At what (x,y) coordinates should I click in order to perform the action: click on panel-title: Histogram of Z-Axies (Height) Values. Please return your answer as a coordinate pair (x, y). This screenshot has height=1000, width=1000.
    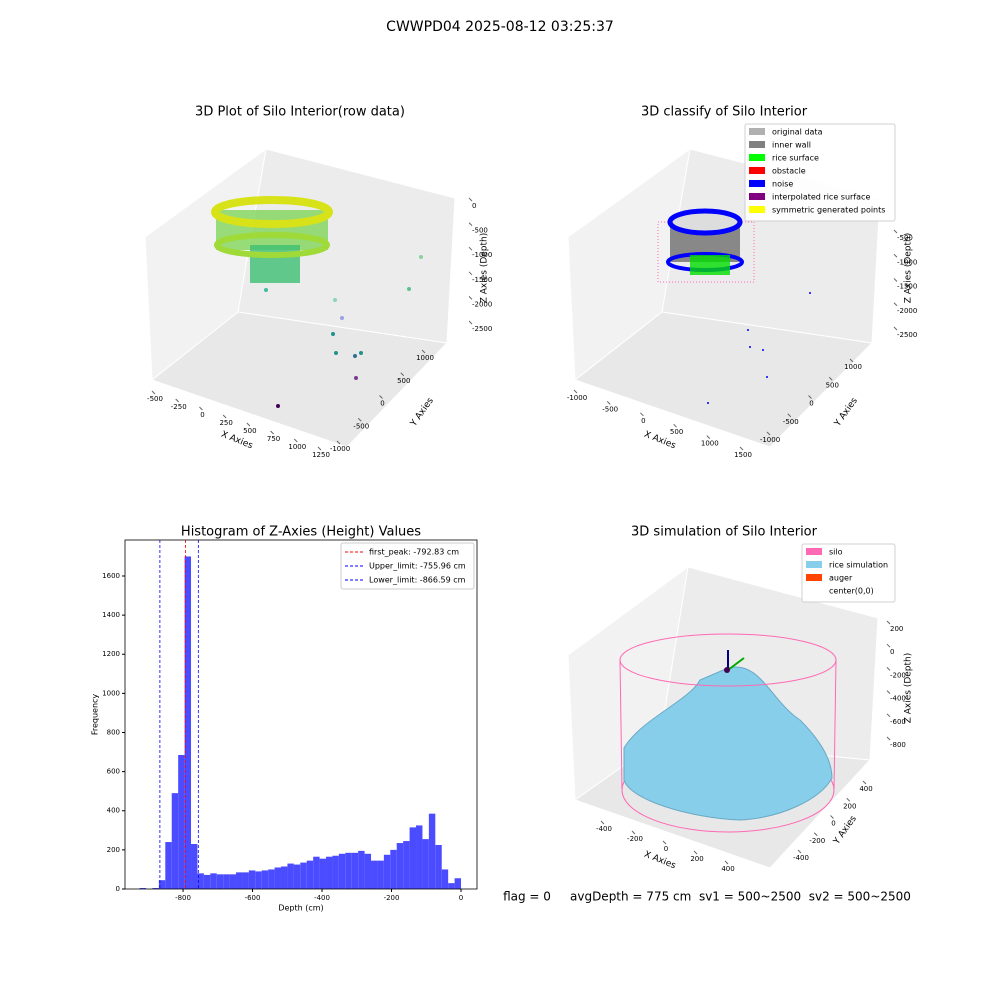
    Looking at the image, I should click on (301, 532).